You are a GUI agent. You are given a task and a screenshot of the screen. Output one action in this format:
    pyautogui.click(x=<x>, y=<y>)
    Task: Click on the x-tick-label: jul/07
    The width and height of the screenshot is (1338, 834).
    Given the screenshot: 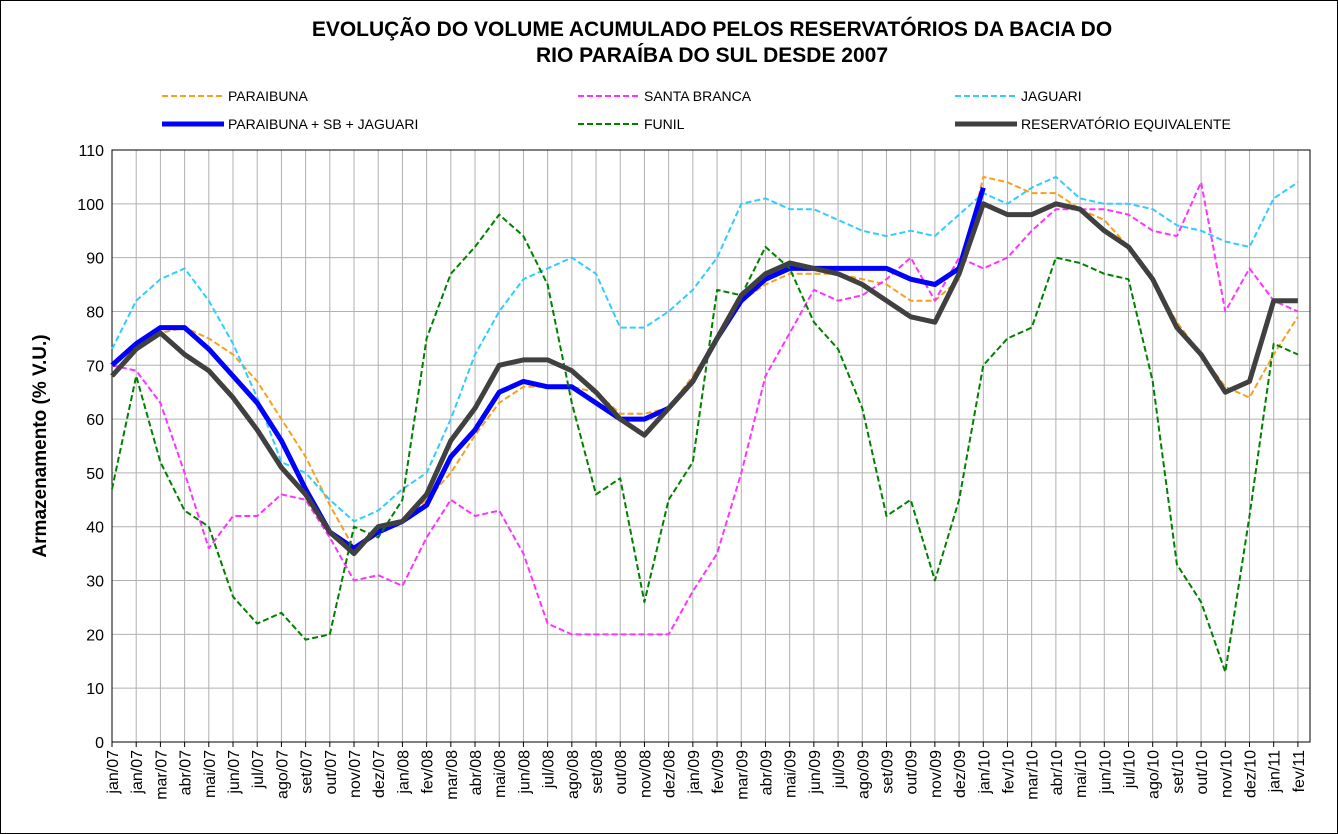 What is the action you would take?
    pyautogui.click(x=258, y=769)
    